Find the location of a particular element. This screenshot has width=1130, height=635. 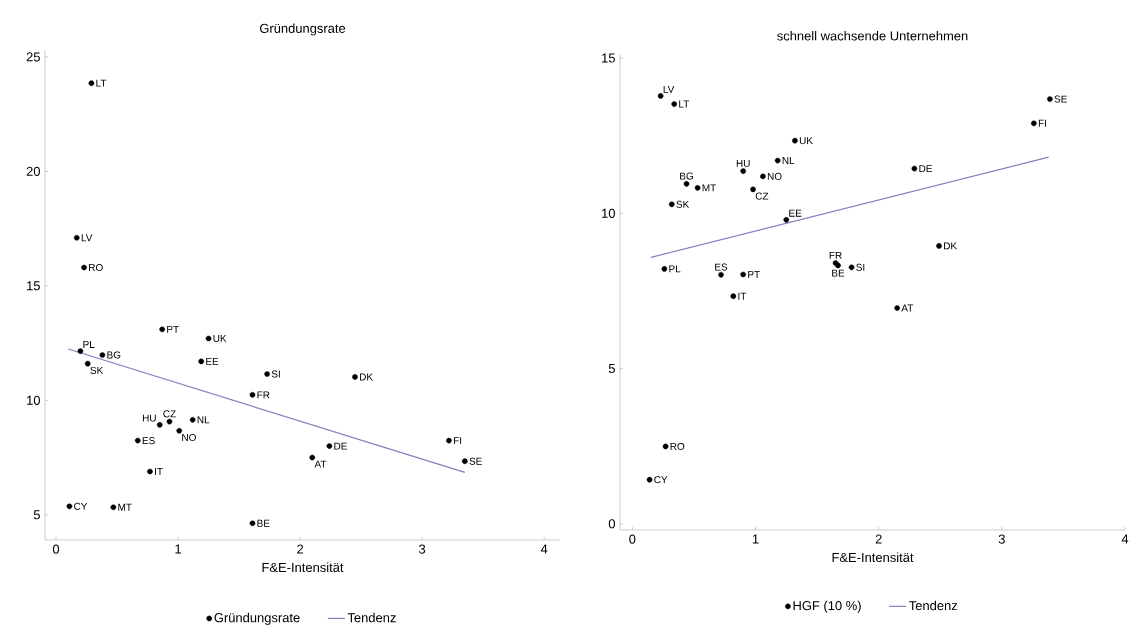

data-label: UK is located at coordinates (220, 338).